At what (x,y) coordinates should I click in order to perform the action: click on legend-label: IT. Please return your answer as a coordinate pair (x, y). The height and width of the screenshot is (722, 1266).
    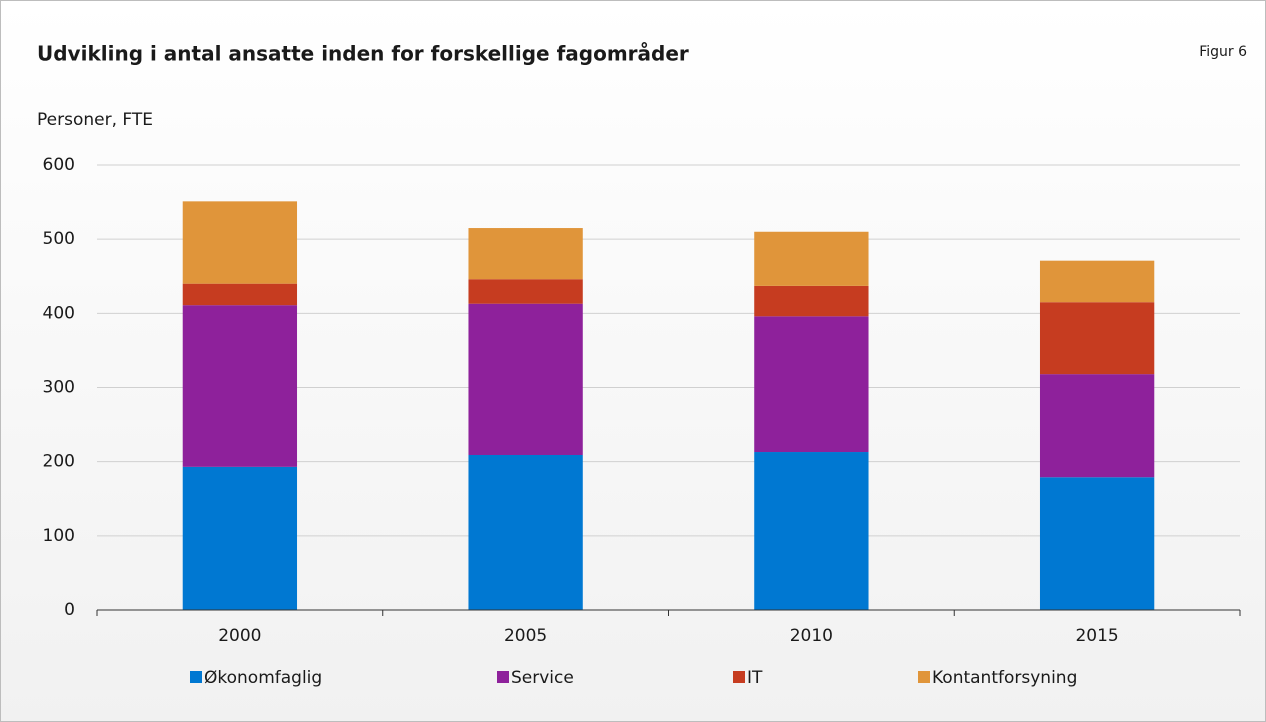
    Looking at the image, I should click on (755, 678).